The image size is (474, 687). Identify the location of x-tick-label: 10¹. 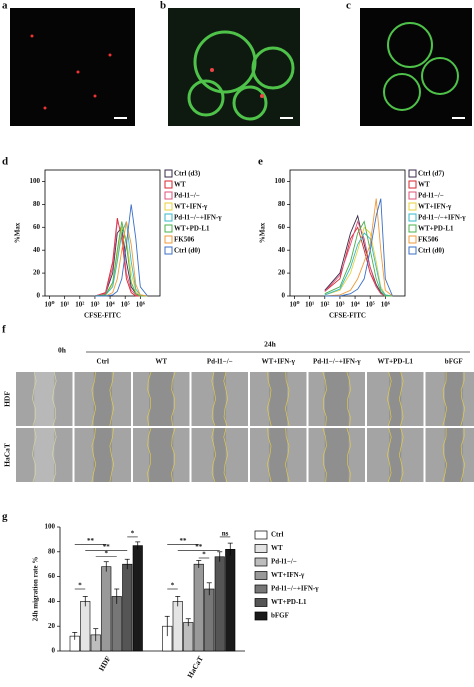
(64, 305).